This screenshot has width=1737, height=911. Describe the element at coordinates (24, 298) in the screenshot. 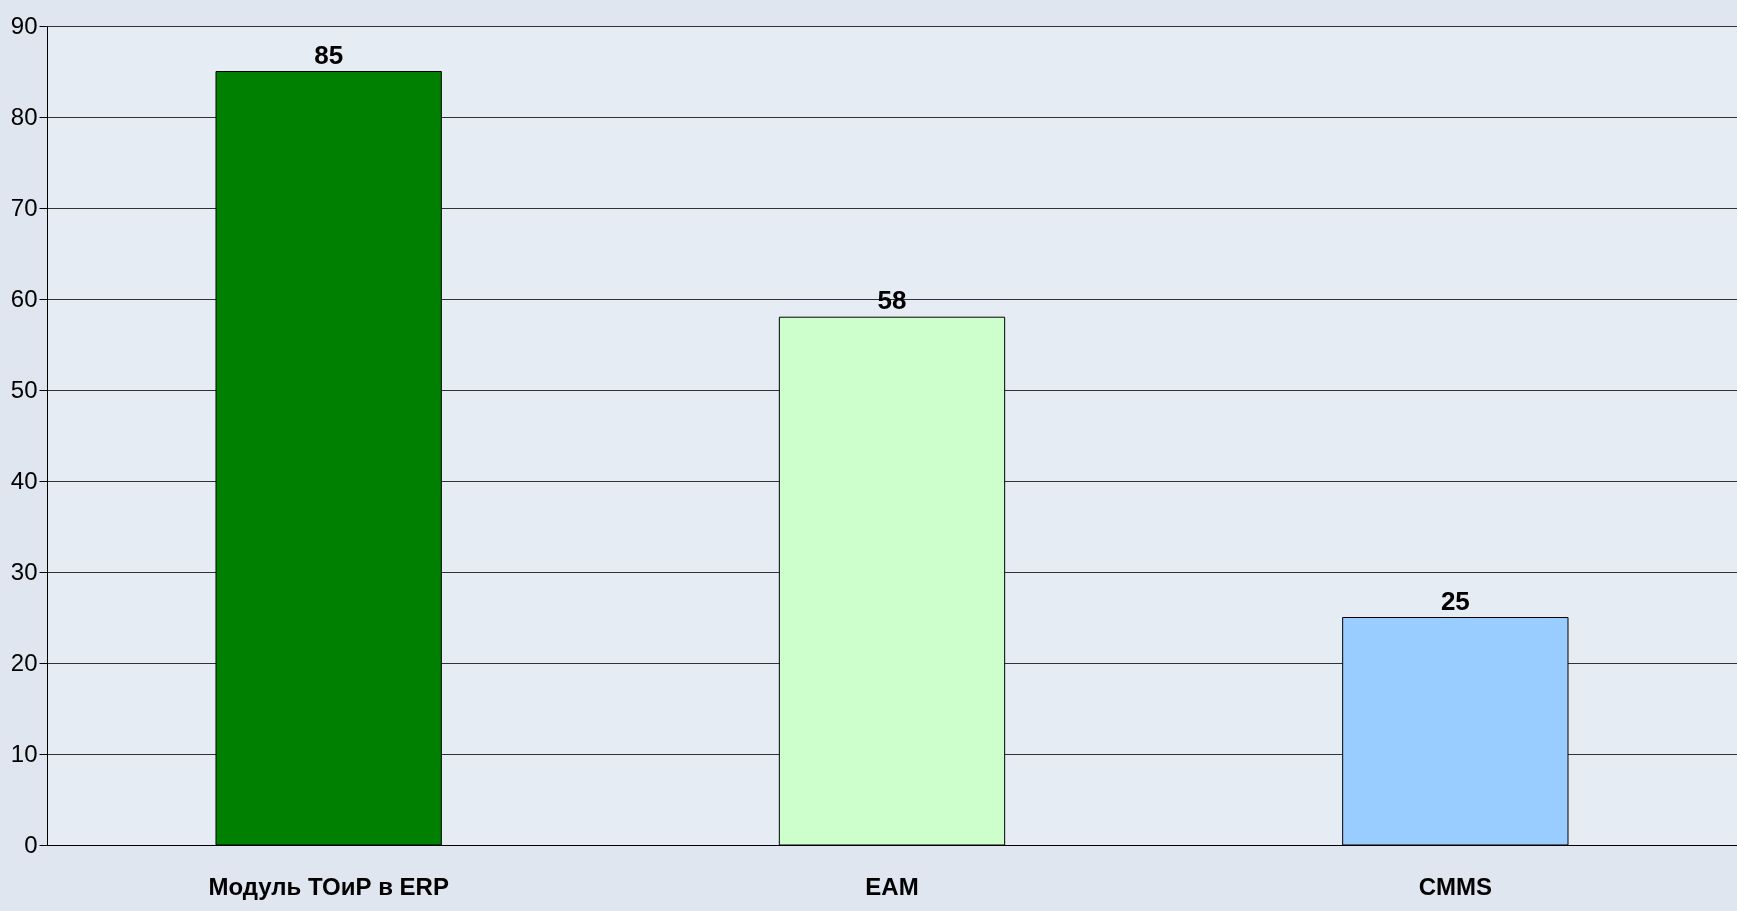

I see `y-tick-label: 60` at that location.